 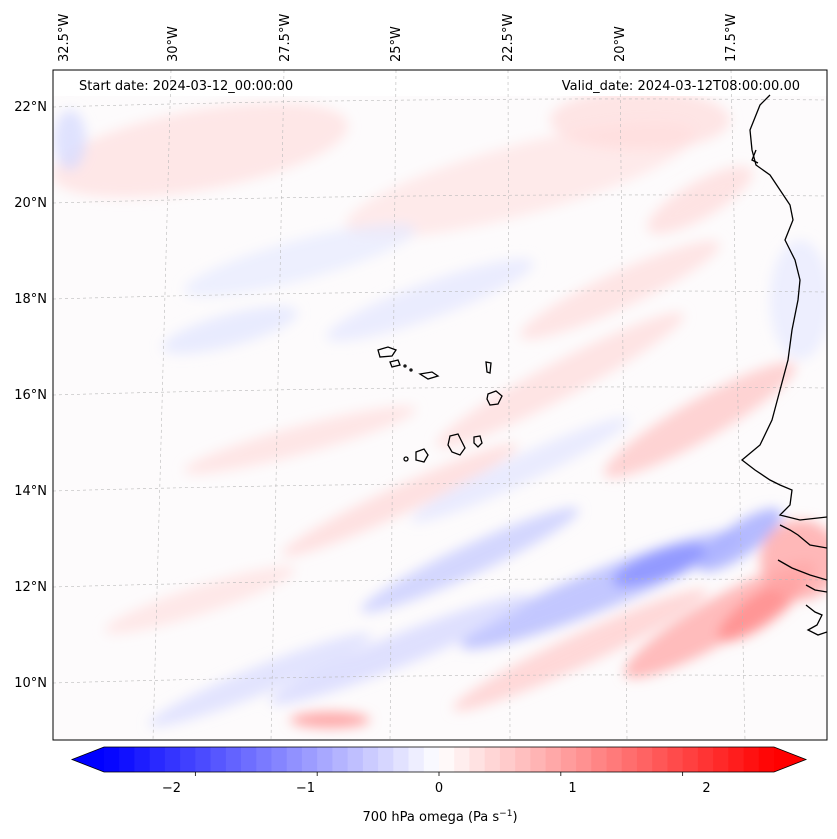 What do you see at coordinates (620, 44) in the screenshot?
I see `lon-label: 20°W` at bounding box center [620, 44].